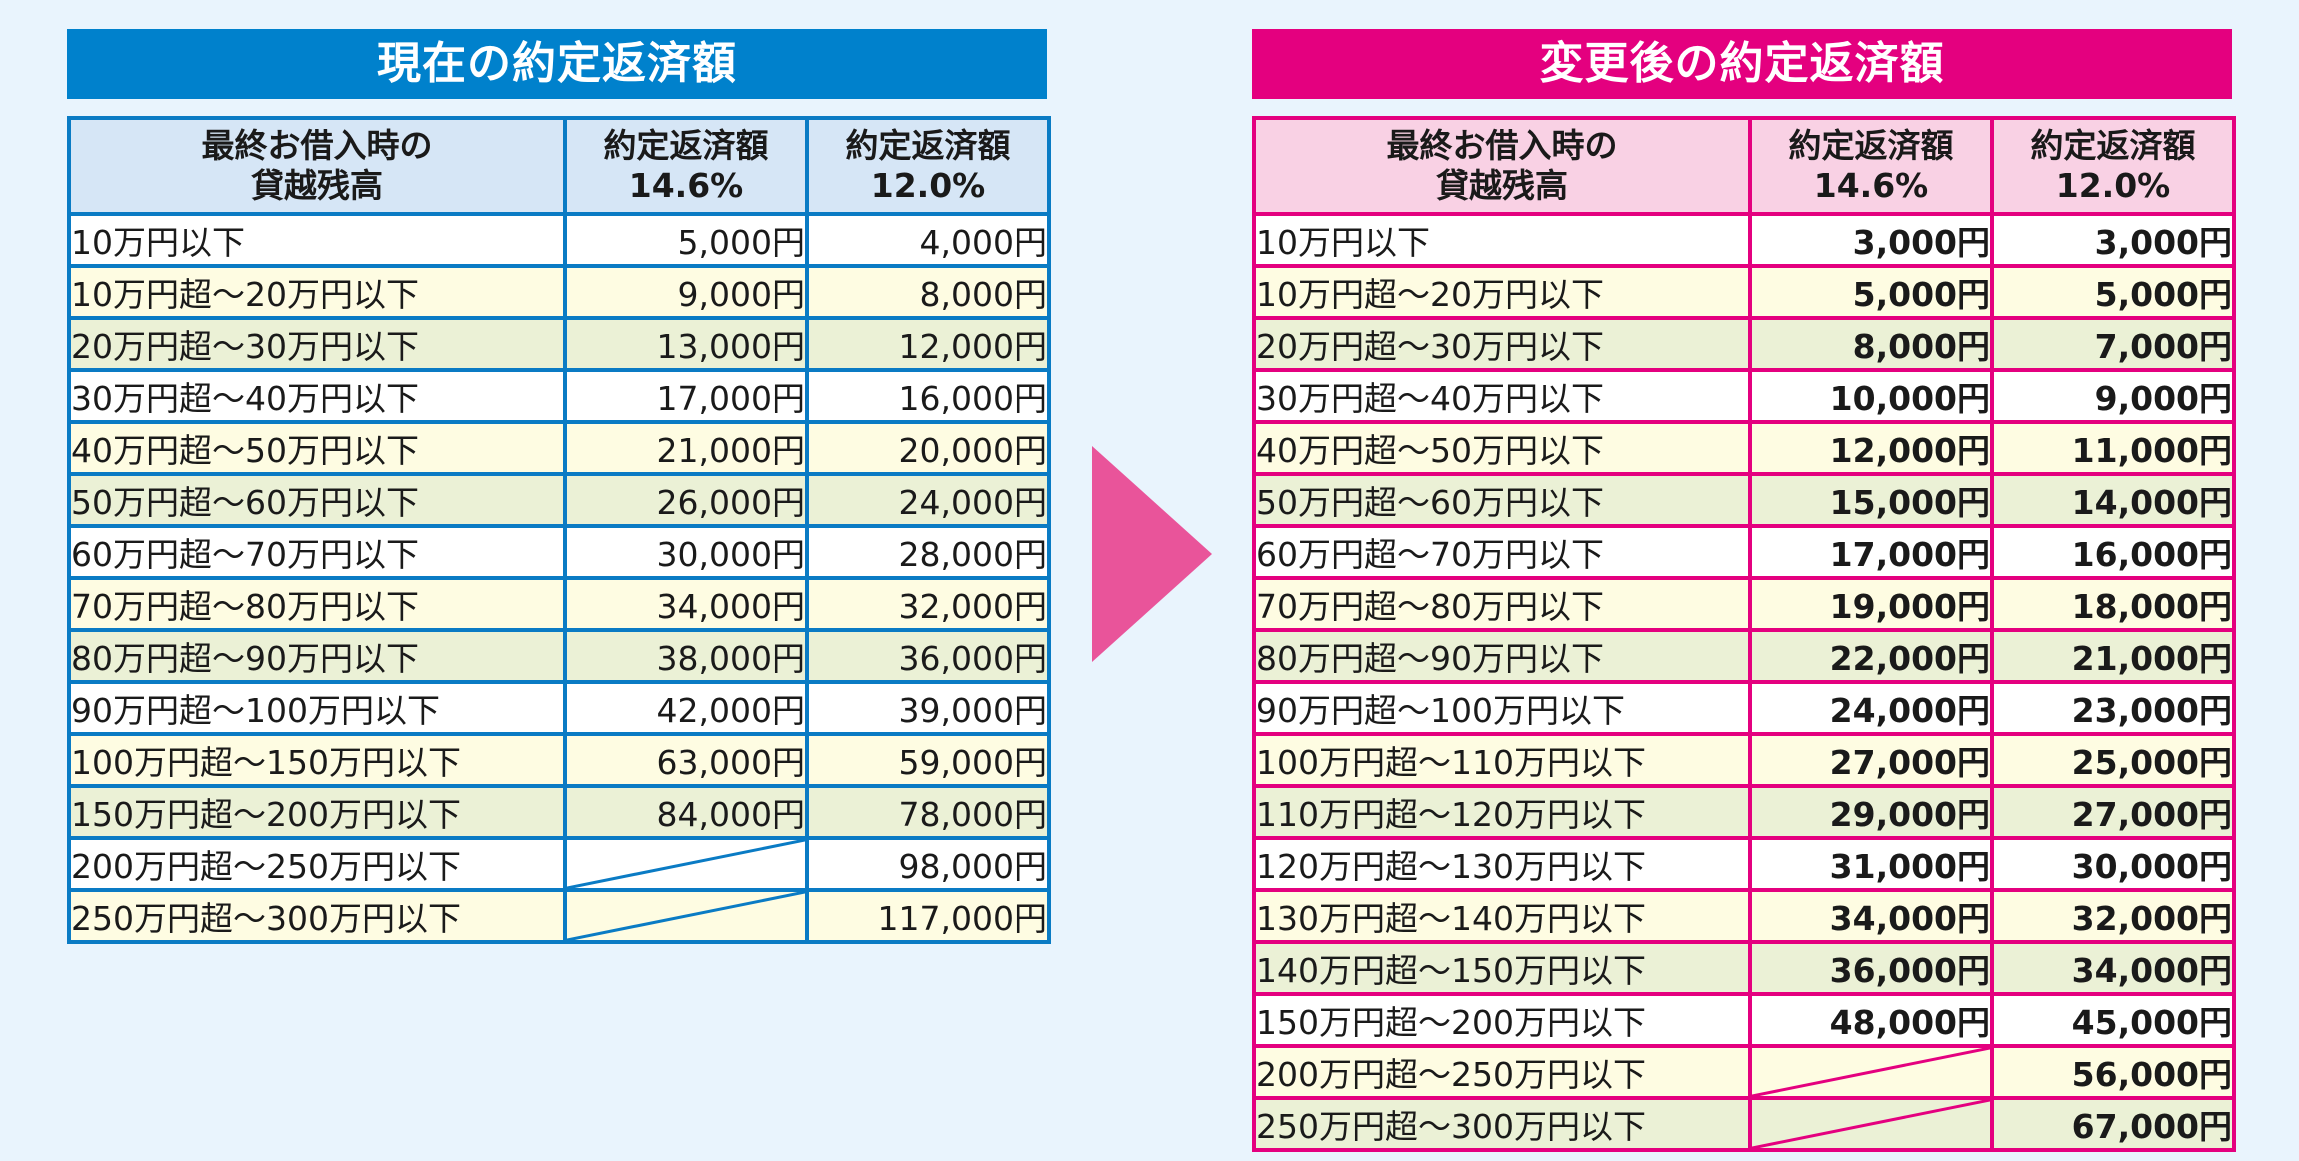  Describe the element at coordinates (317, 708) in the screenshot. I see `balance-range-cell: 90万円超～100万円以下` at that location.